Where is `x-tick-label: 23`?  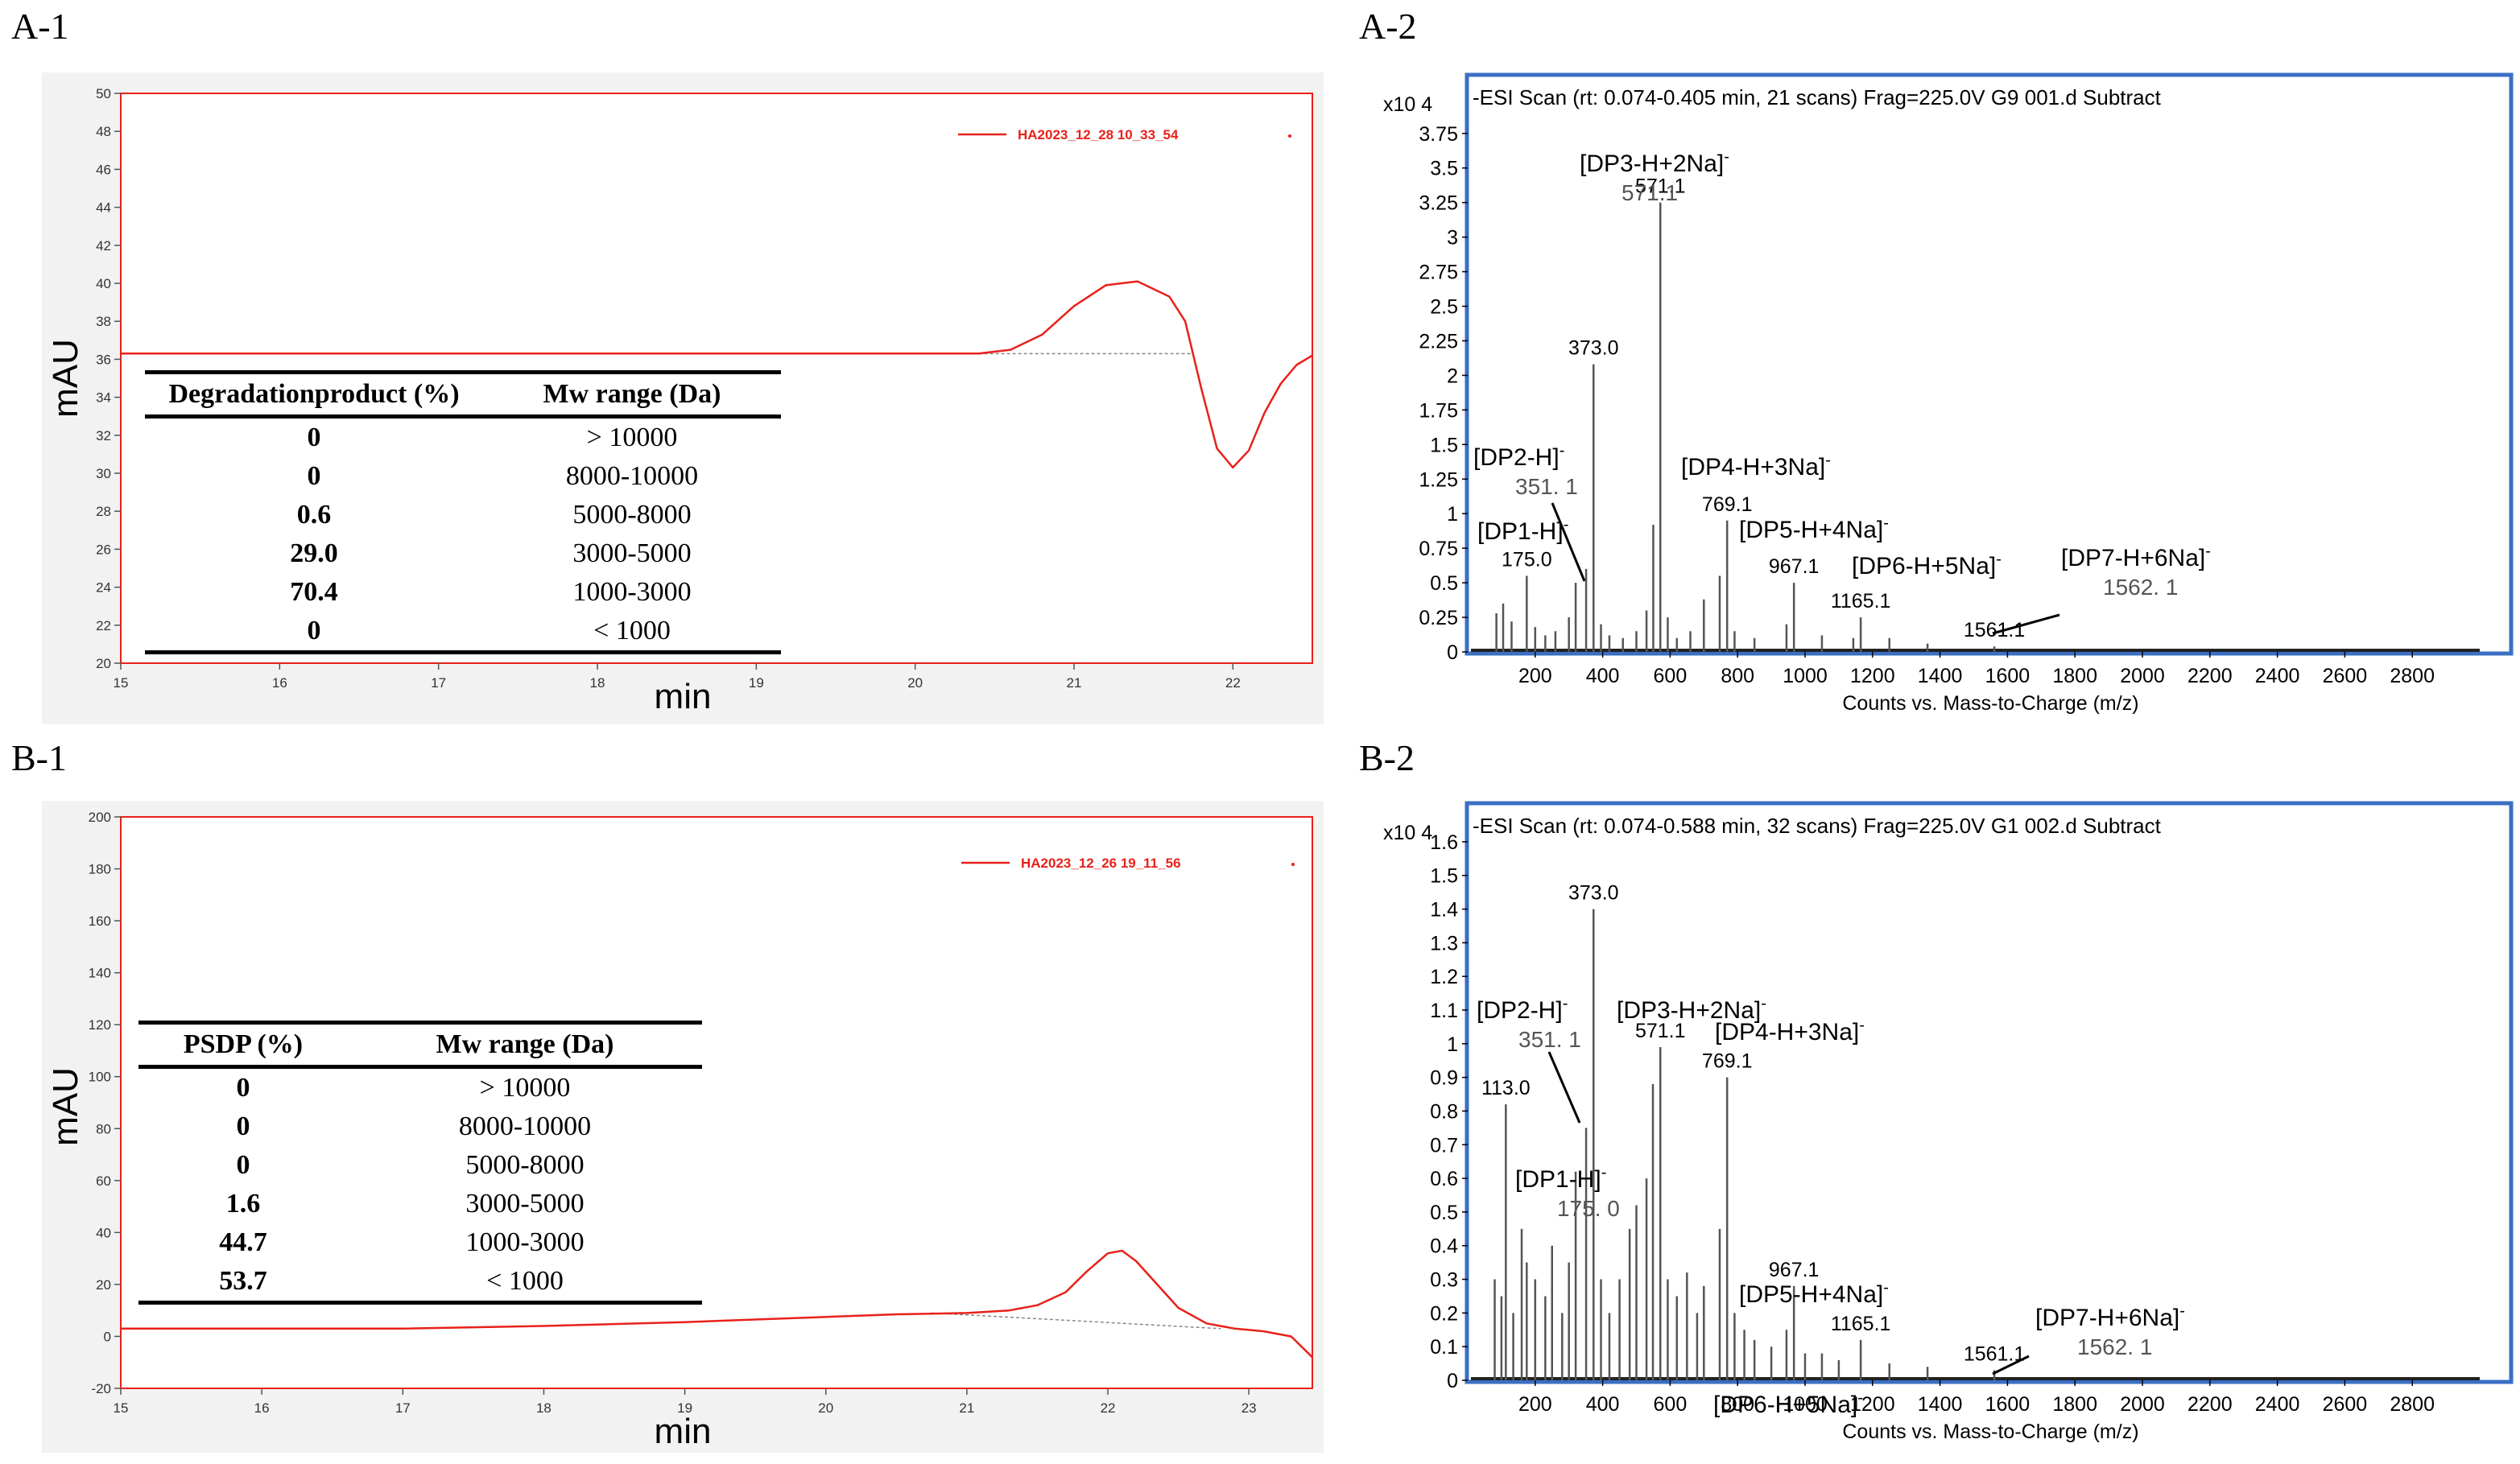
x-tick-label: 23 is located at coordinates (1249, 1408).